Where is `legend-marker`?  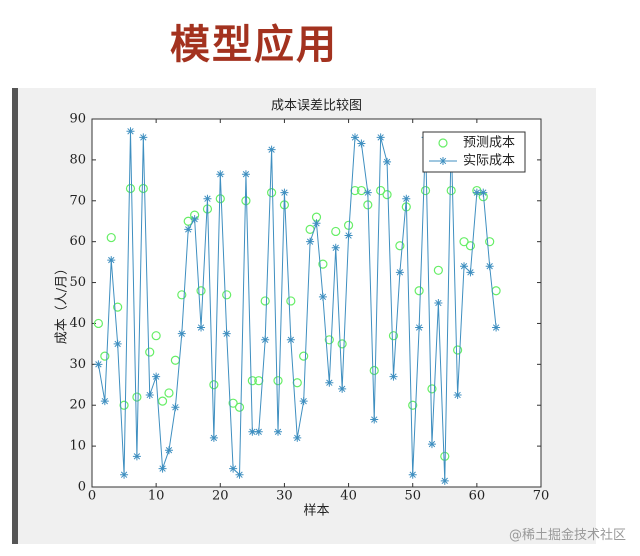 legend-marker is located at coordinates (443, 143).